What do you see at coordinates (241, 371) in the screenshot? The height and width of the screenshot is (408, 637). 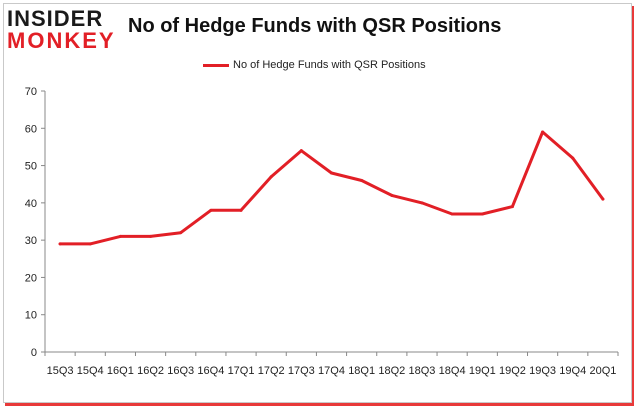 I see `x-tick-label: 17Q1` at bounding box center [241, 371].